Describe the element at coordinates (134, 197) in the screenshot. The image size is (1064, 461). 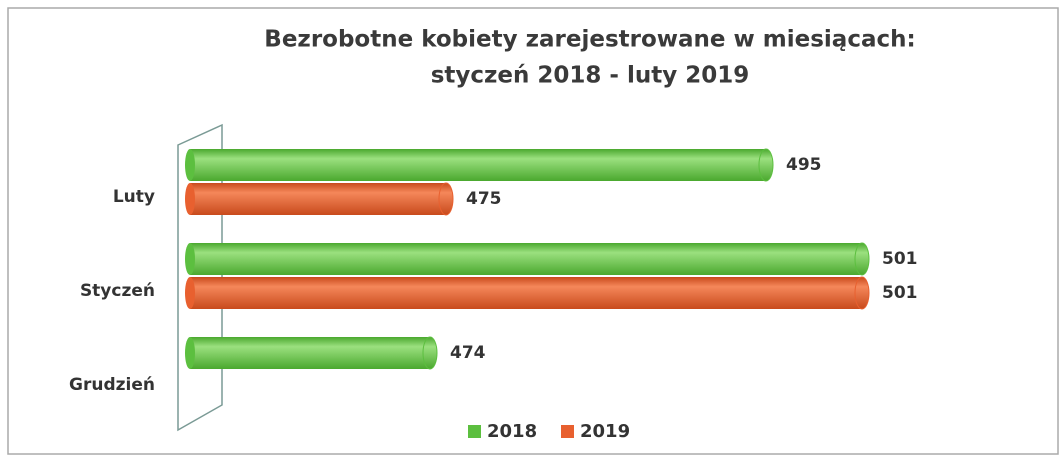
I see `category-label: Luty` at that location.